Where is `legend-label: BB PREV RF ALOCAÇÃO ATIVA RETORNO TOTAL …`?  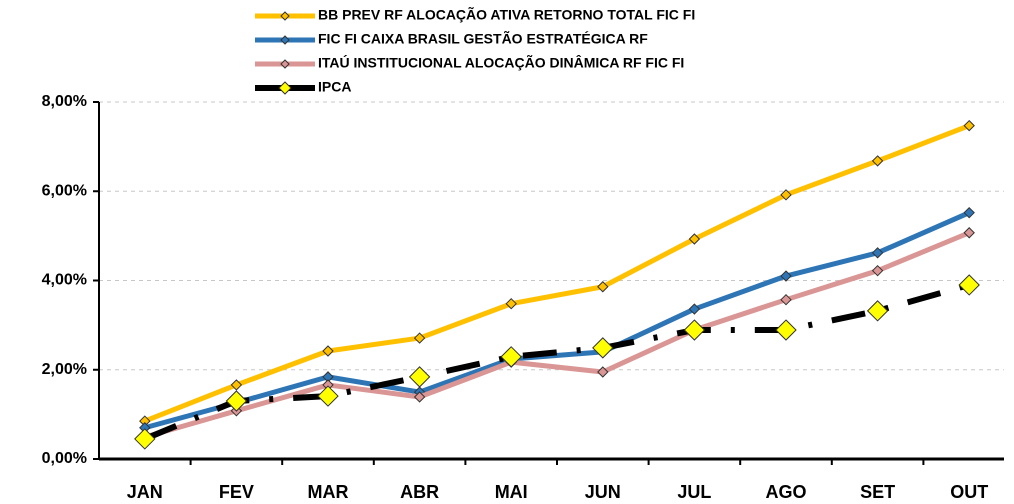 legend-label: BB PREV RF ALOCAÇÃO ATIVA RETORNO TOTAL … is located at coordinates (506, 14).